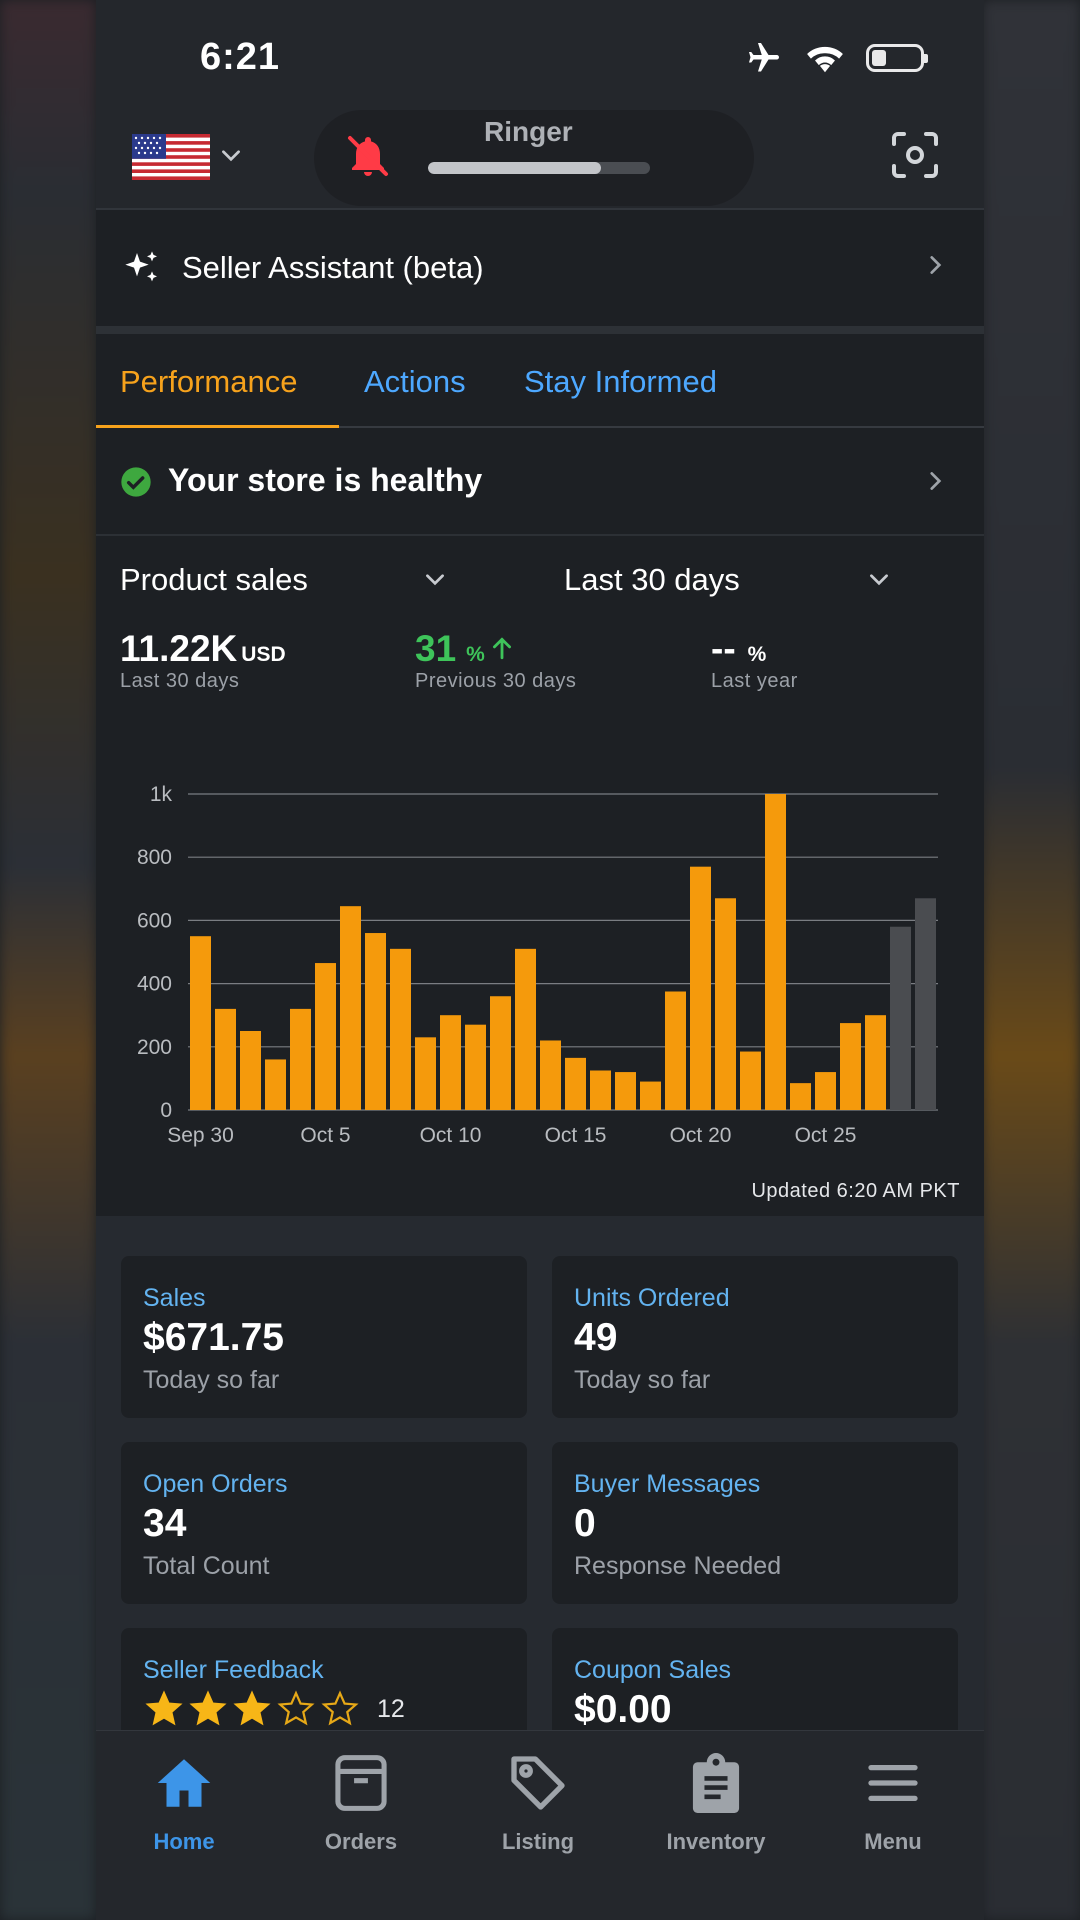  What do you see at coordinates (936, 265) in the screenshot?
I see `chevron-right-icon` at bounding box center [936, 265].